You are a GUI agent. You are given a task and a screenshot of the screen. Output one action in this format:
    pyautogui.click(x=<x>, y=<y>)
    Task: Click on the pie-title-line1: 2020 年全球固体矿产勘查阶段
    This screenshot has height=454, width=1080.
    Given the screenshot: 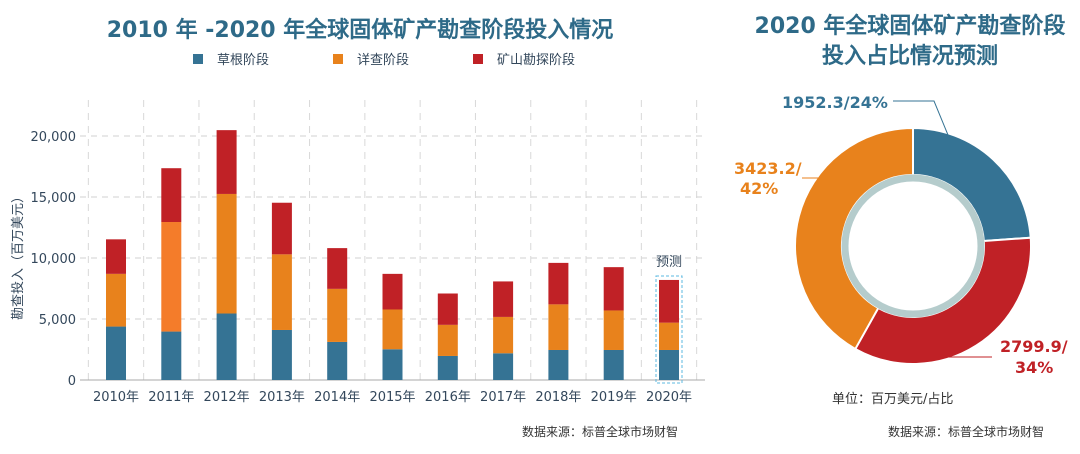 What is the action you would take?
    pyautogui.click(x=910, y=26)
    